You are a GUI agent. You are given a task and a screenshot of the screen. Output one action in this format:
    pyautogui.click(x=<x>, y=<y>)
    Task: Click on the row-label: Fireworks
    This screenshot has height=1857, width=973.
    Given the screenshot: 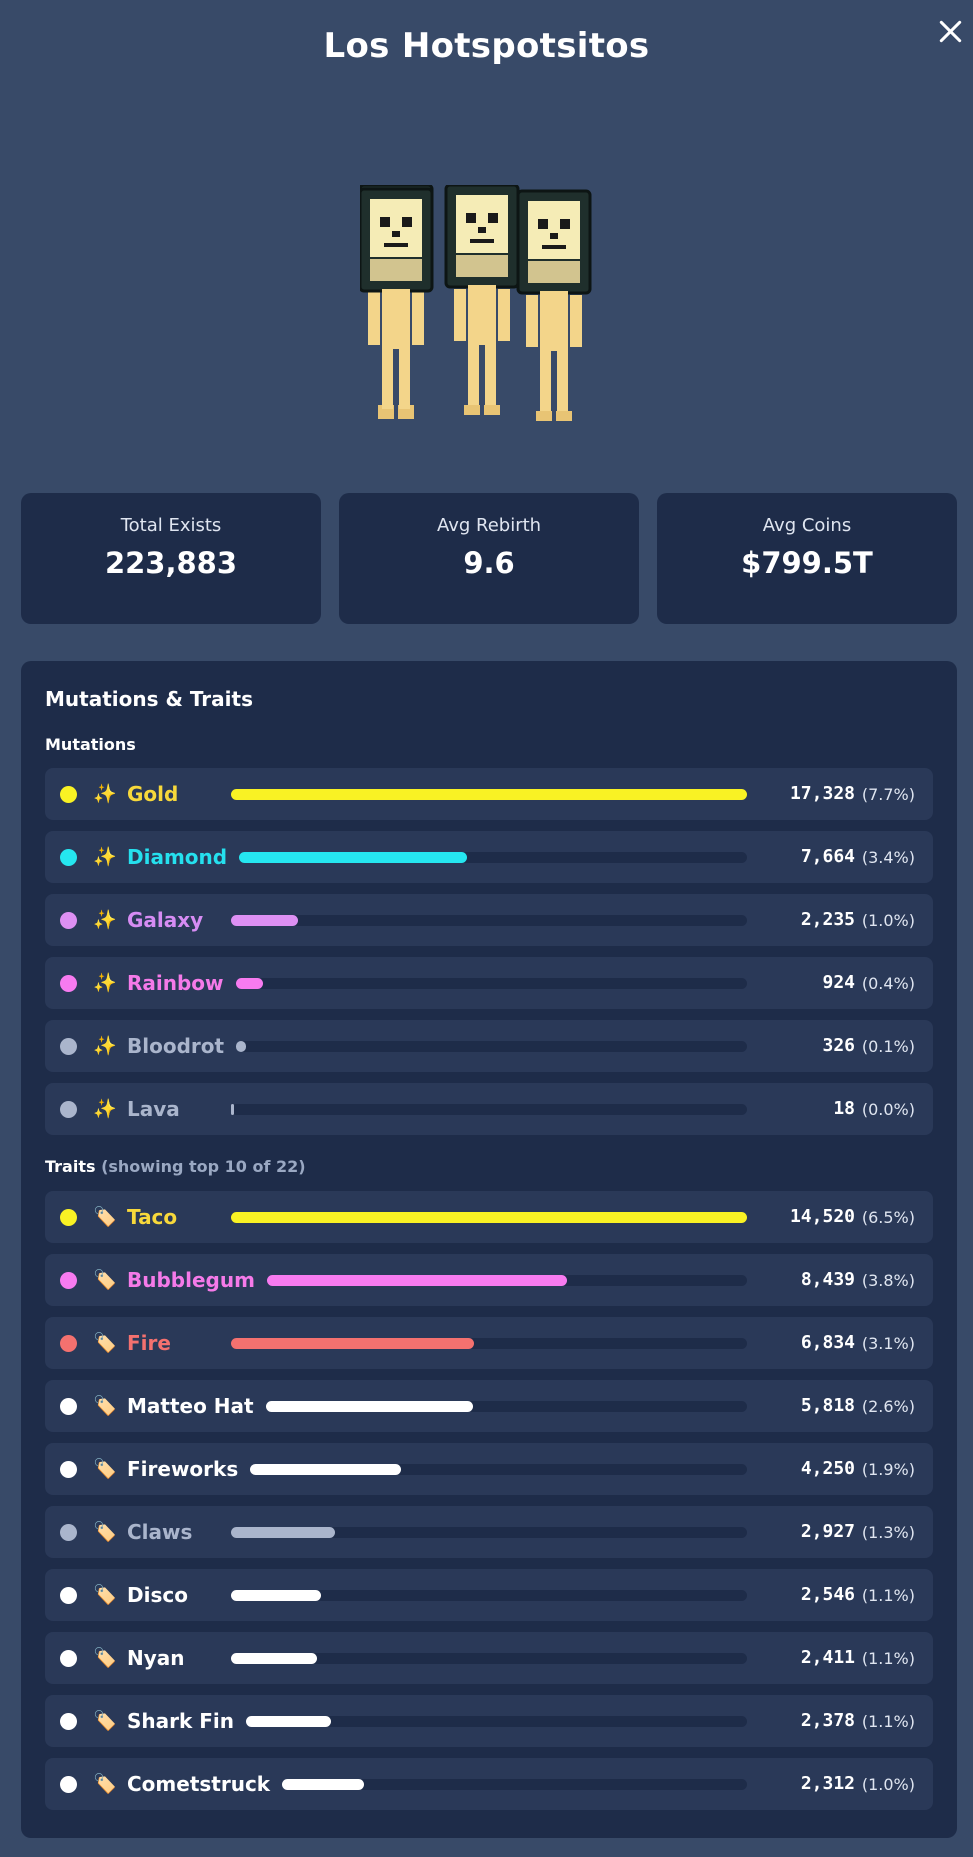 What is the action you would take?
    pyautogui.click(x=183, y=1469)
    